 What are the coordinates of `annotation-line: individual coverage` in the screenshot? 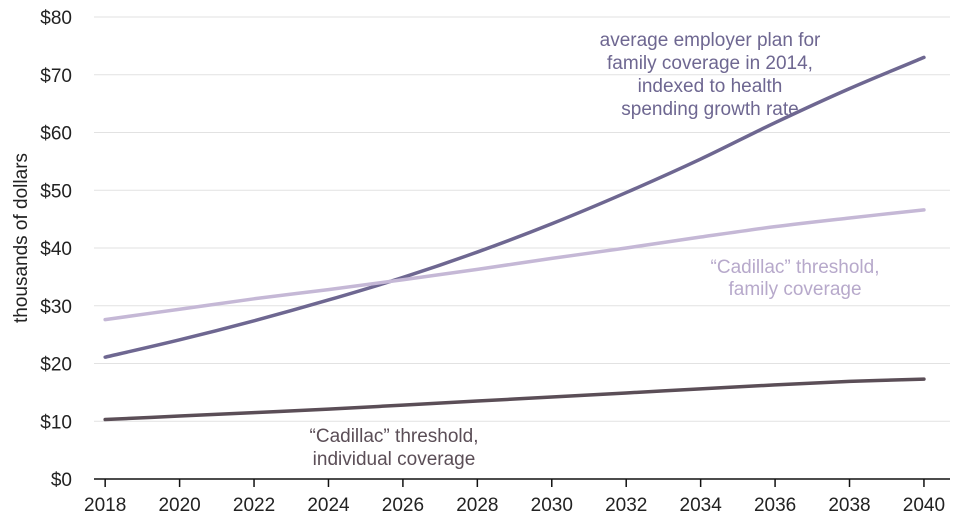 It's located at (394, 459).